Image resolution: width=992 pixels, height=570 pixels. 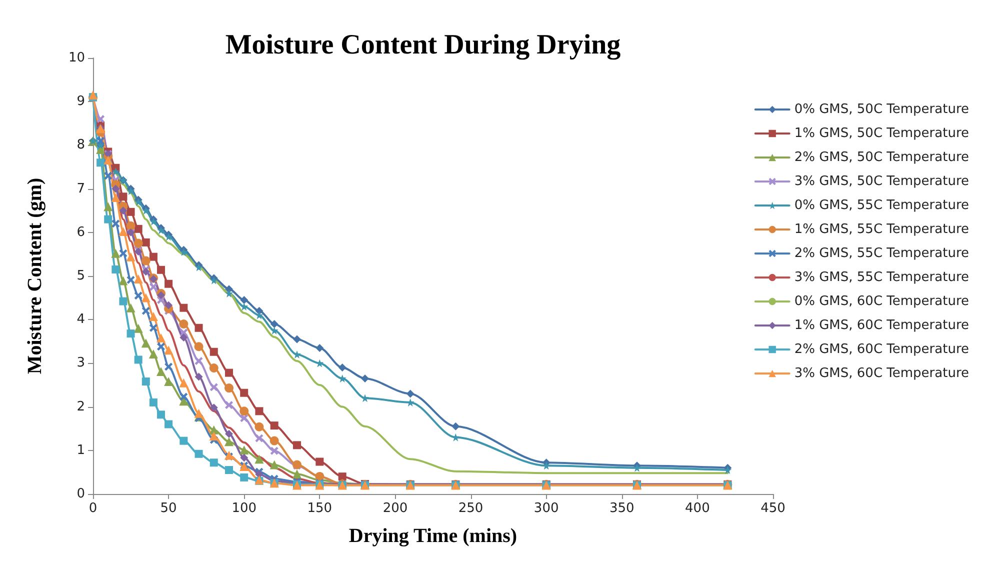 I want to click on y-tick-label: 9, so click(x=80, y=102).